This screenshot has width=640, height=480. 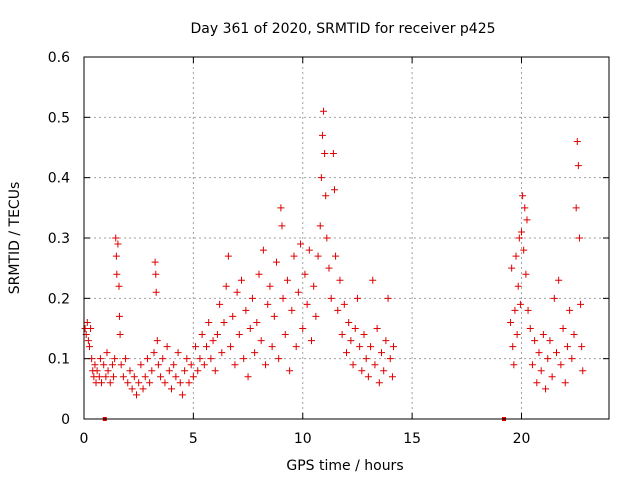 I want to click on y-tick-label: 0.6, so click(x=59, y=58).